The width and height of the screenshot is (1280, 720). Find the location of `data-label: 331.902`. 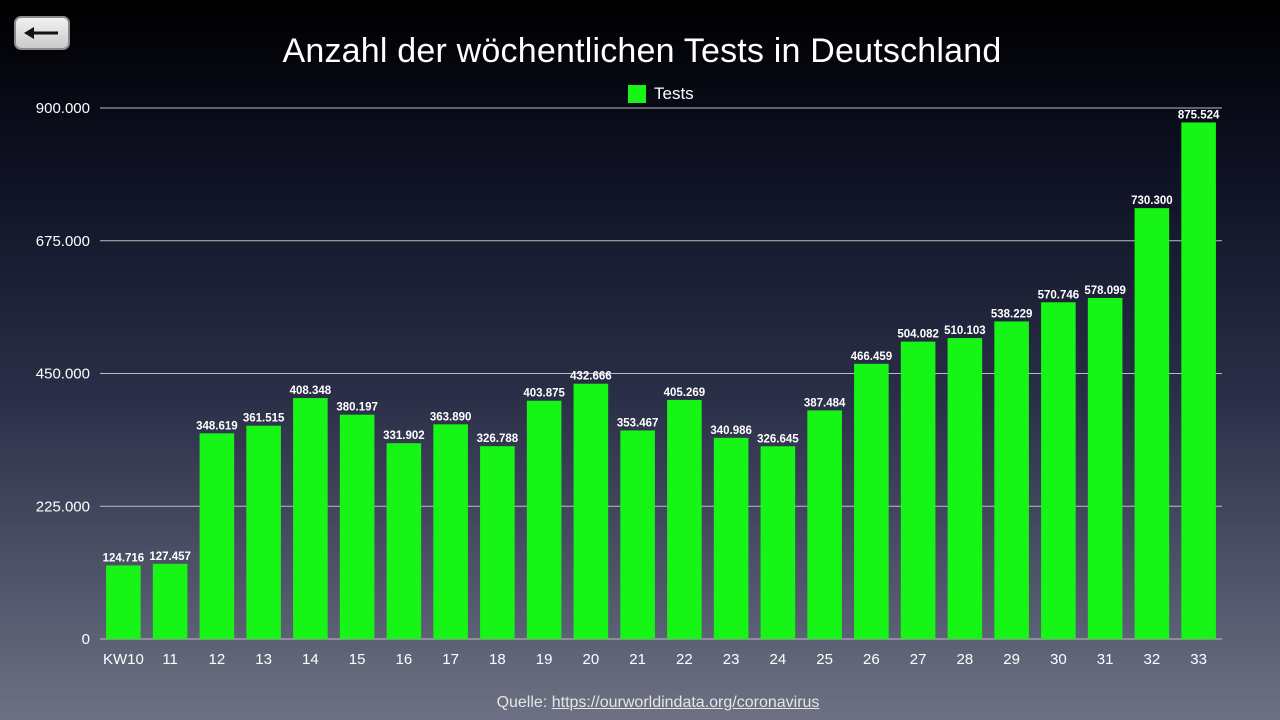

data-label: 331.902 is located at coordinates (404, 436).